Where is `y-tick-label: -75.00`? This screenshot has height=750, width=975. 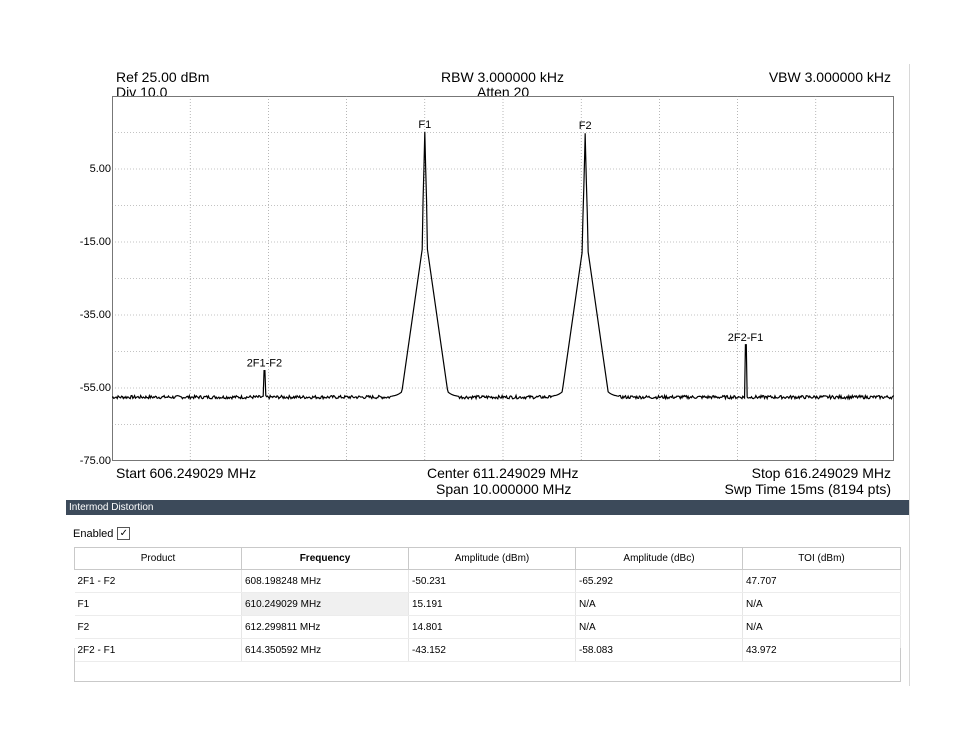
y-tick-label: -75.00 is located at coordinates (95, 461).